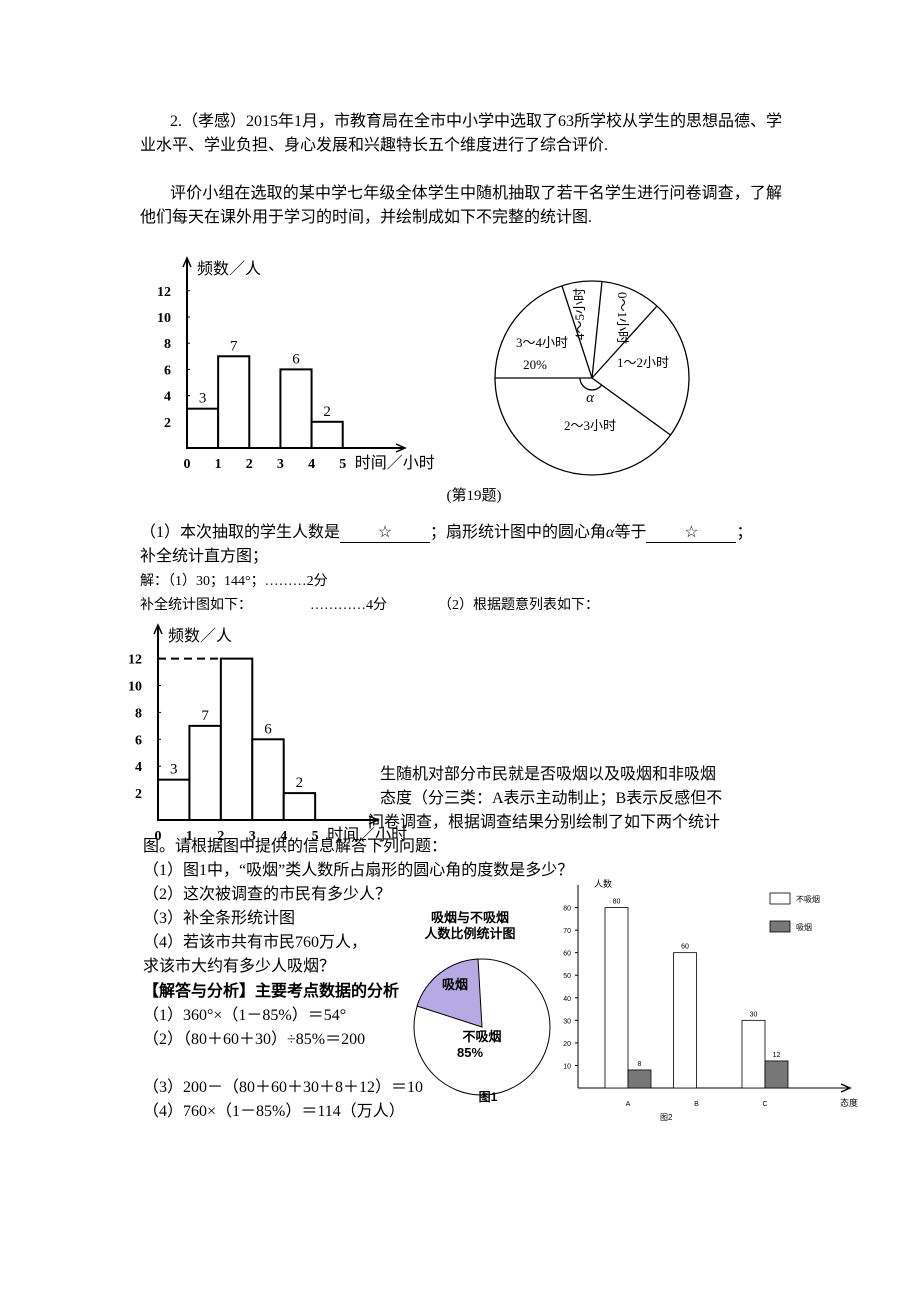 Image resolution: width=920 pixels, height=1302 pixels. Describe the element at coordinates (590, 425) in the screenshot. I see `pie-label: 2～3小时` at that location.